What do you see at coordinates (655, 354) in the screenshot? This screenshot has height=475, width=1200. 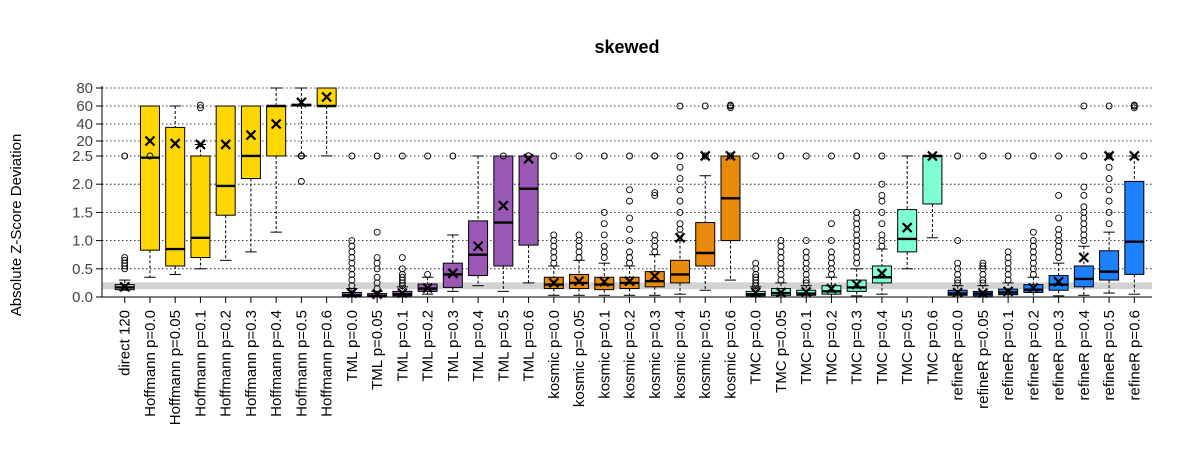 I see `x-tick-label: kosmic p=0.3` at bounding box center [655, 354].